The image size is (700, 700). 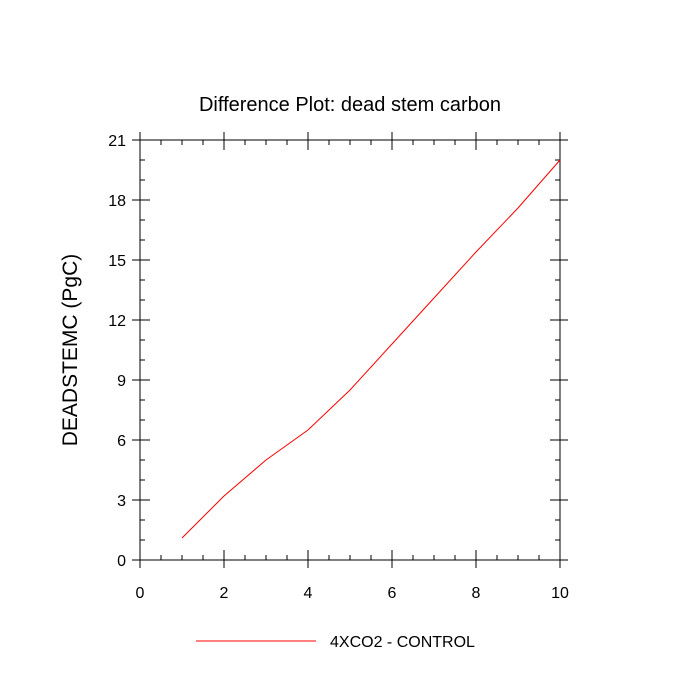 What do you see at coordinates (117, 321) in the screenshot?
I see `y-tick-label: 12` at bounding box center [117, 321].